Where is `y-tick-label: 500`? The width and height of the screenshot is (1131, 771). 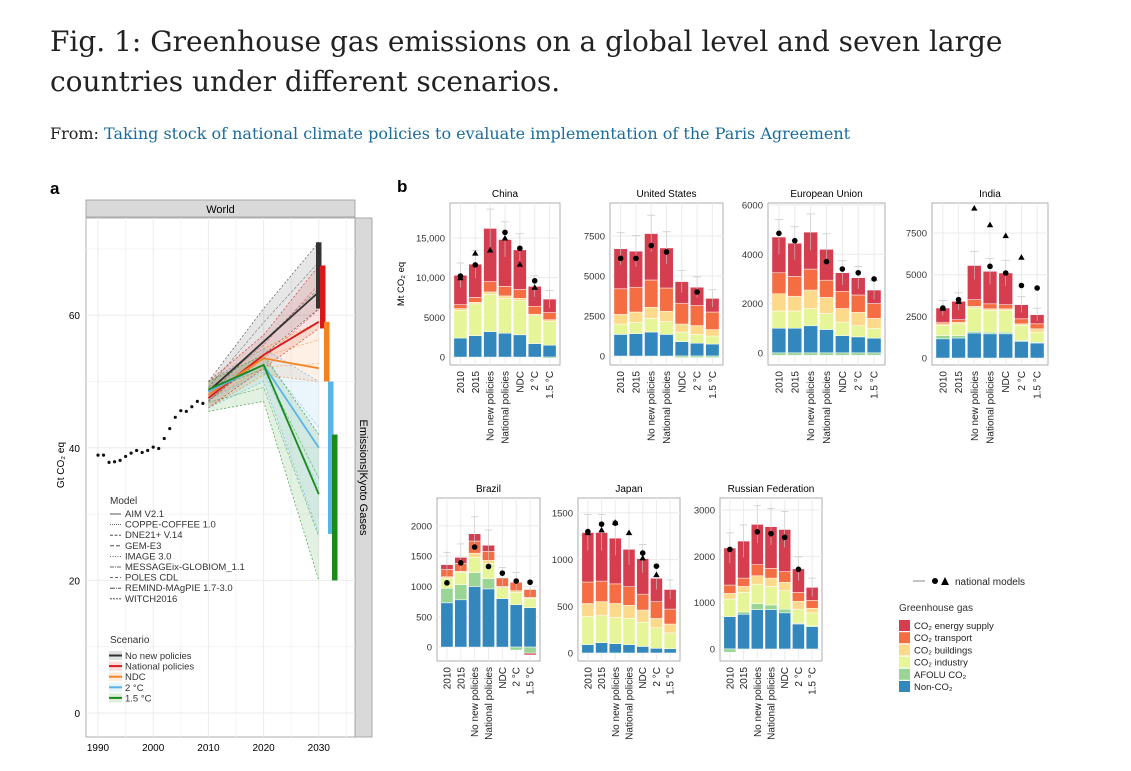 y-tick-label: 500 is located at coordinates (424, 617).